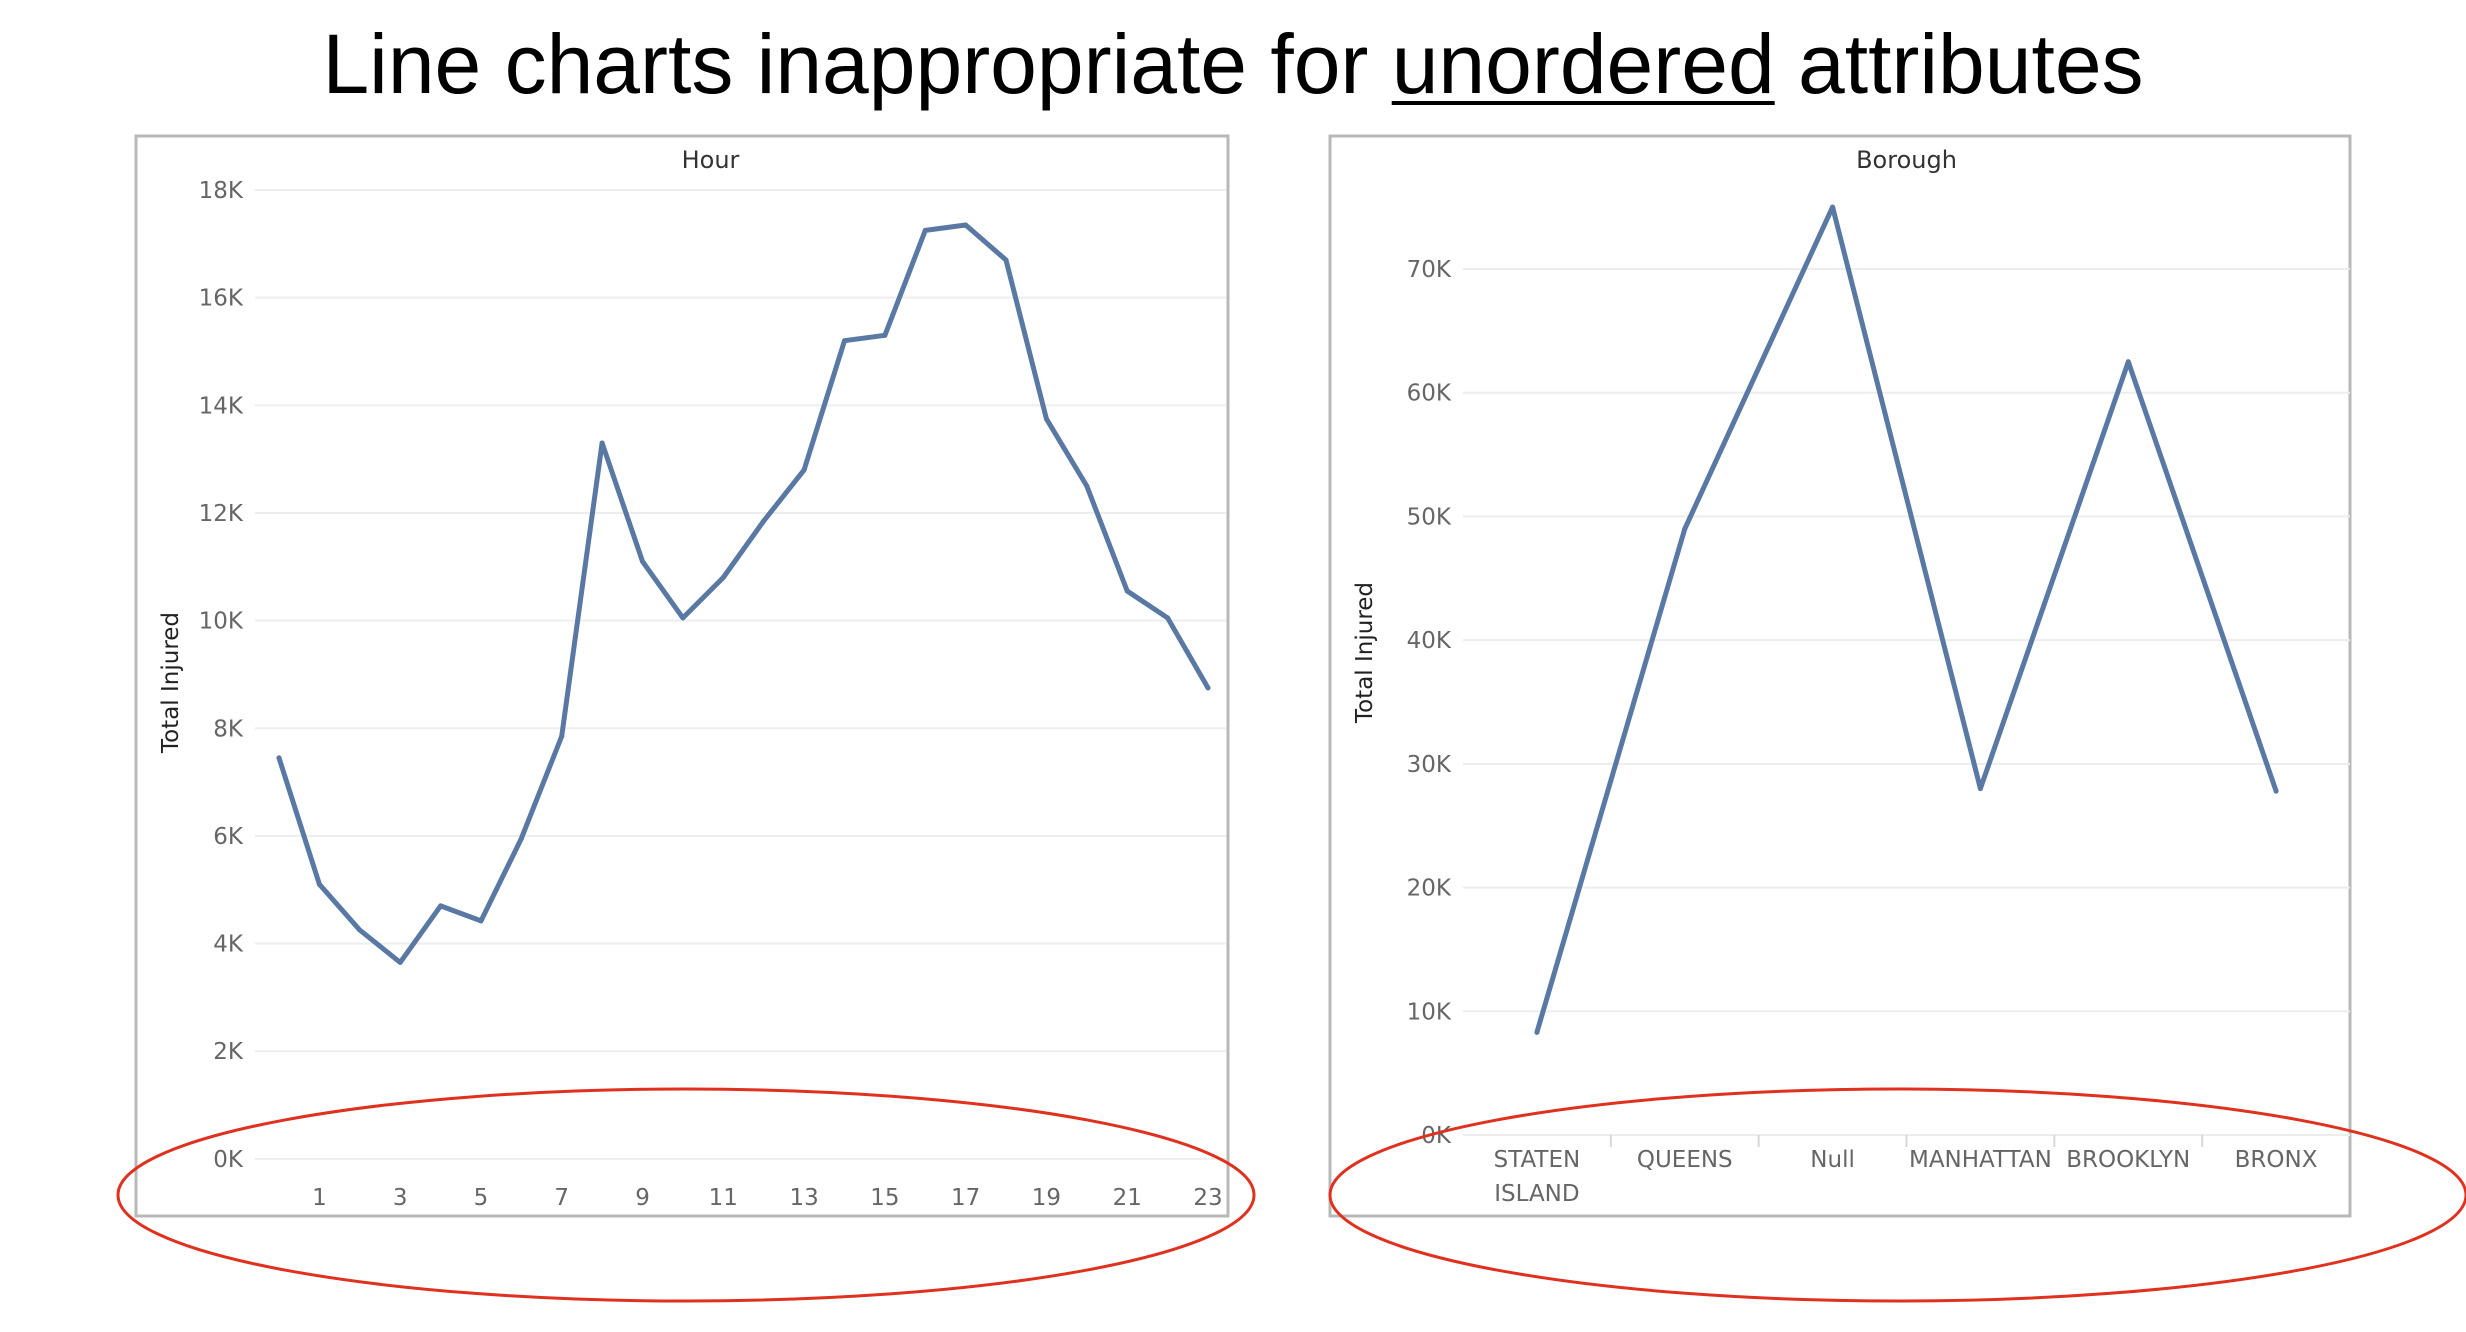 This screenshot has height=1332, width=2466. Describe the element at coordinates (723, 1198) in the screenshot. I see `x-tick-label: 11` at that location.